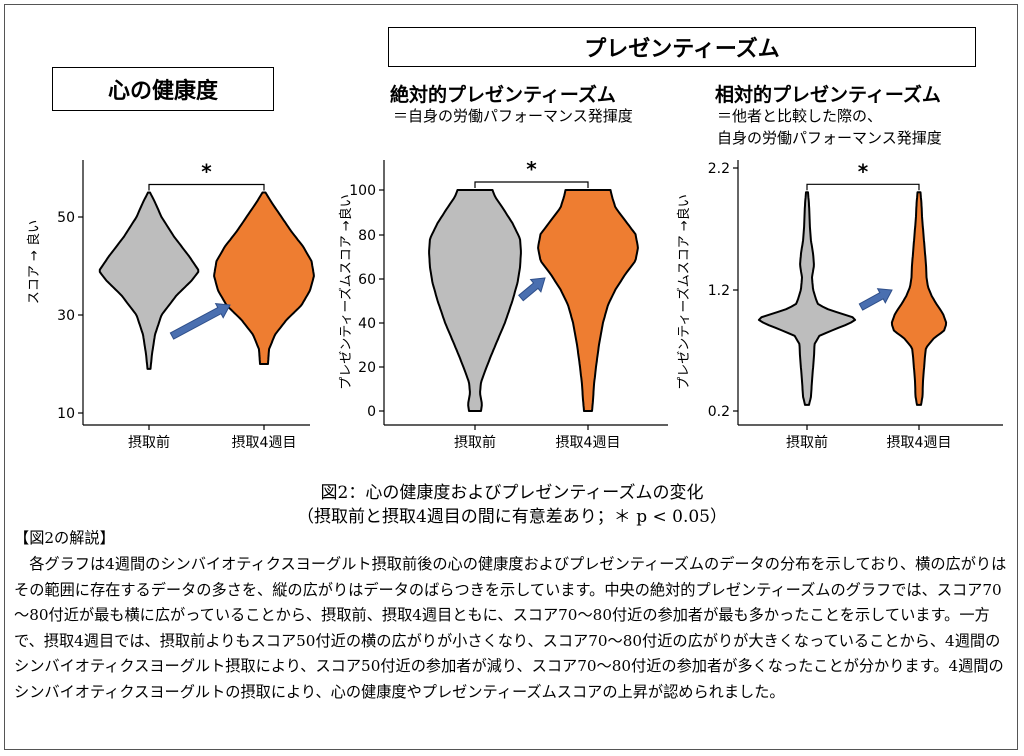  I want to click on y-tick-label: 1.2, so click(719, 291).